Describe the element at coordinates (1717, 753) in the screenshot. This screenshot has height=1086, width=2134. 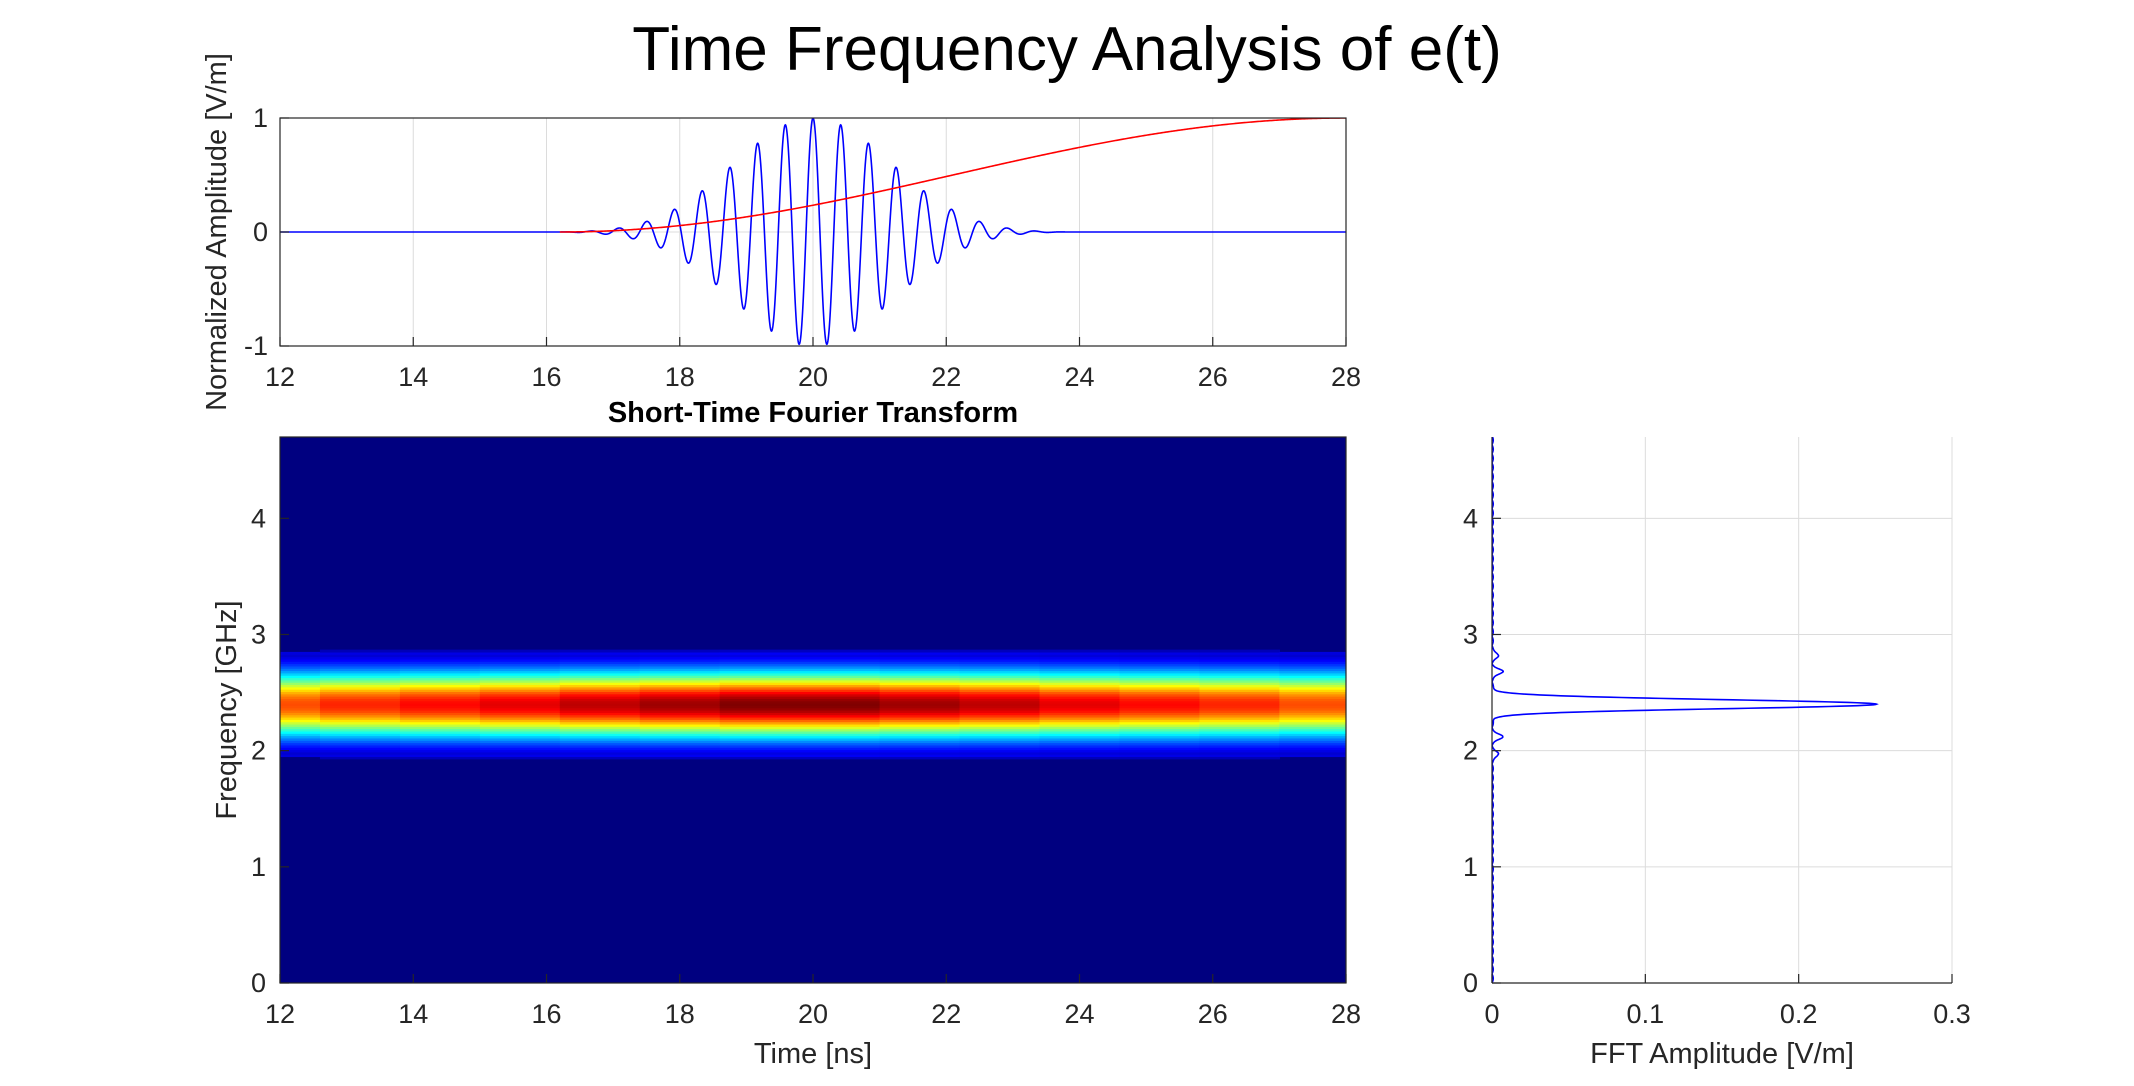
I see `spectrum-axes: 0 0.1 0.2 0.3 0 1 2 3 4 FFT Amplitude [V/m]` at that location.